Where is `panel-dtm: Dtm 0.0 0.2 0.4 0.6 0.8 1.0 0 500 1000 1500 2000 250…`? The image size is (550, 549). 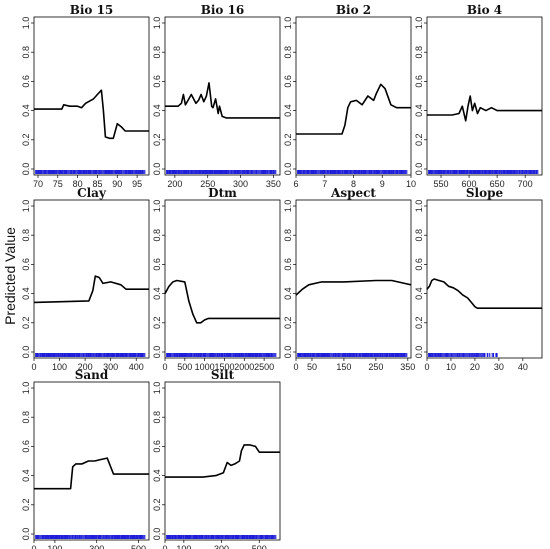
panel-dtm: Dtm 0.0 0.2 0.4 0.6 0.8 1.0 0 500 1000 1500 2000 250… is located at coordinates (216, 279).